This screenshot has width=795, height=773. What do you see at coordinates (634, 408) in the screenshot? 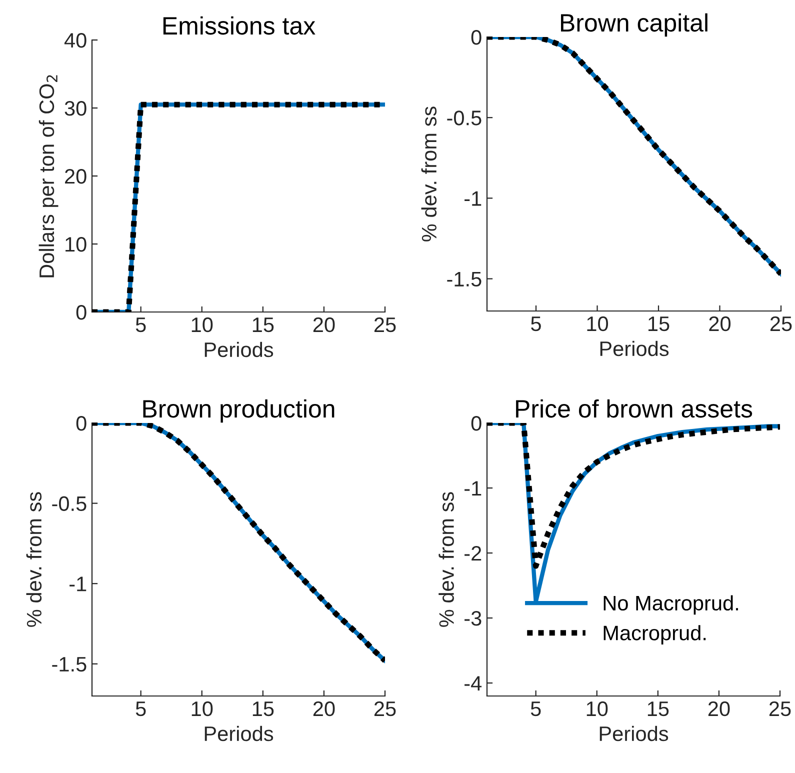
I see `chart-title: Price of brown assets` at bounding box center [634, 408].